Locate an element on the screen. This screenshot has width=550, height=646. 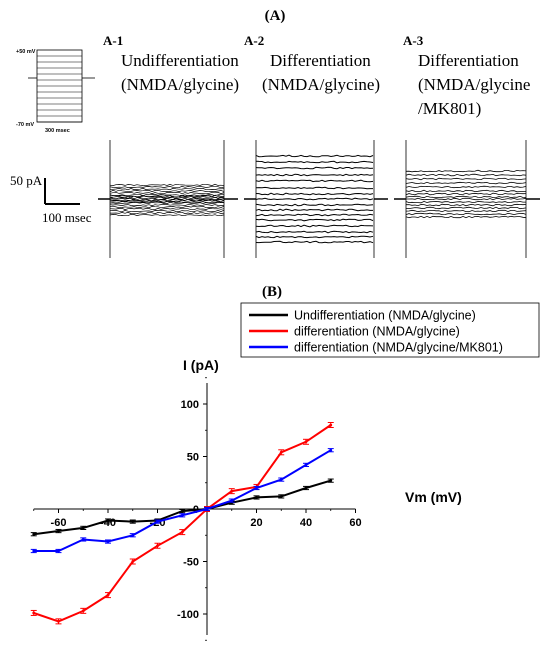
subpanel-a1-title-line1: Undifferentiation is located at coordinates (180, 60).